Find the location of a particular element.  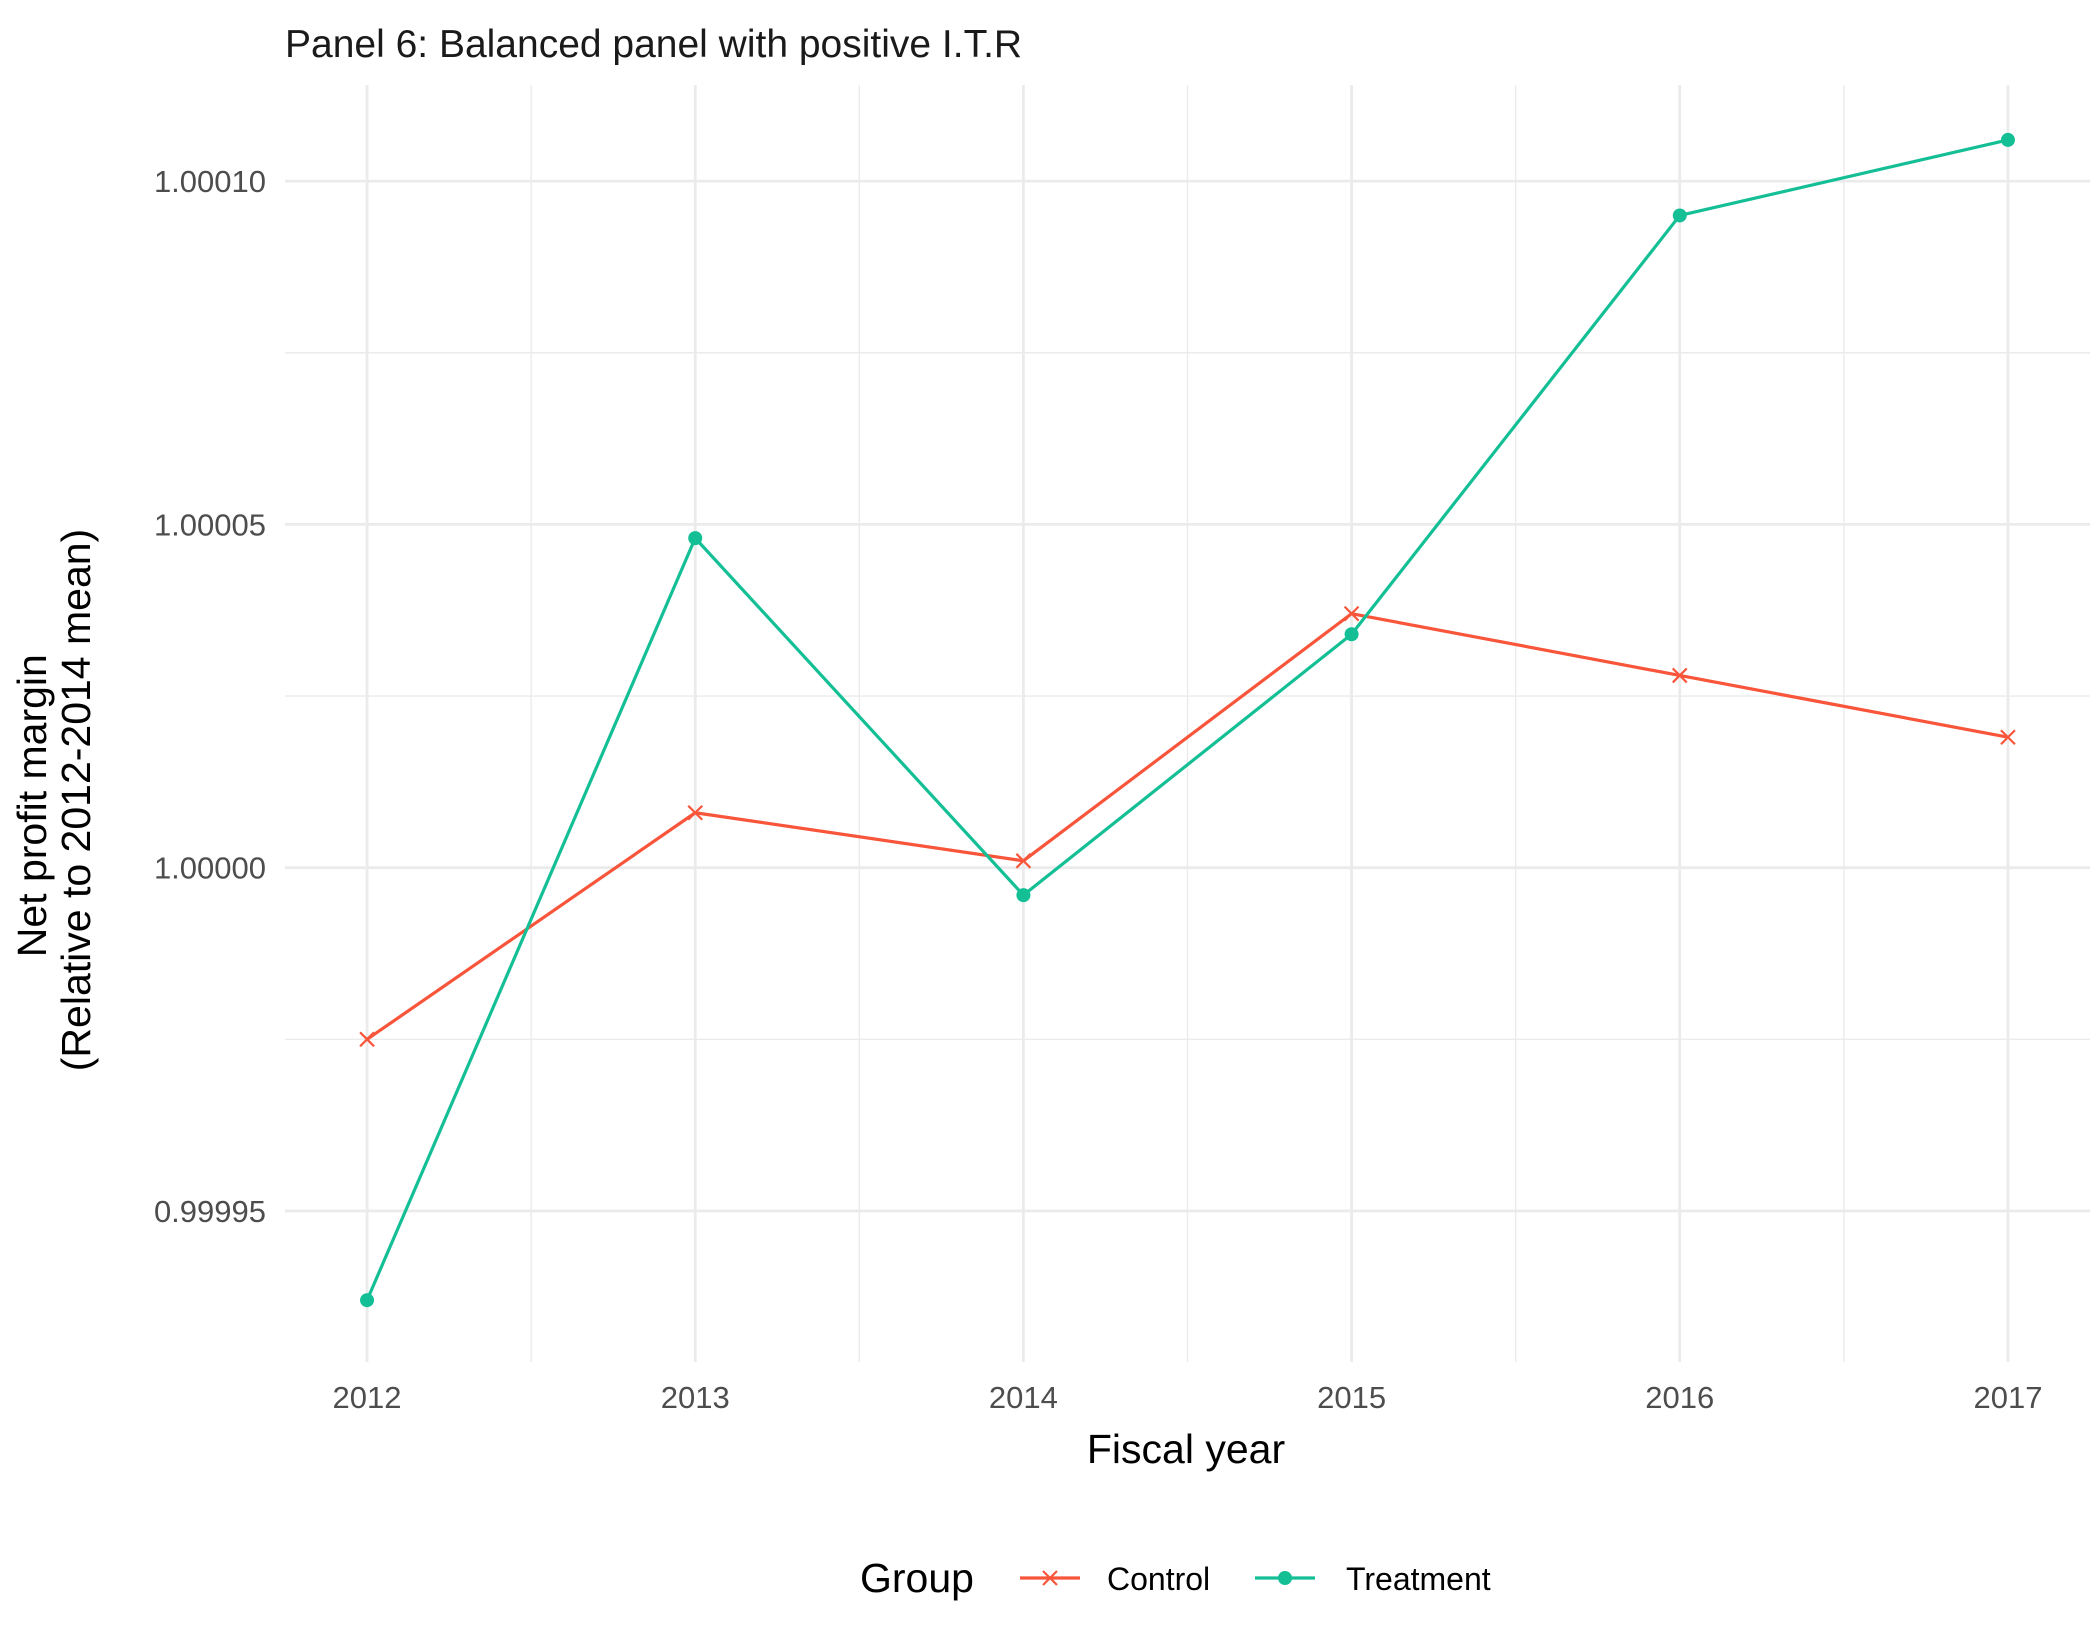

legend-item-treatment: Treatment is located at coordinates (1373, 1579).